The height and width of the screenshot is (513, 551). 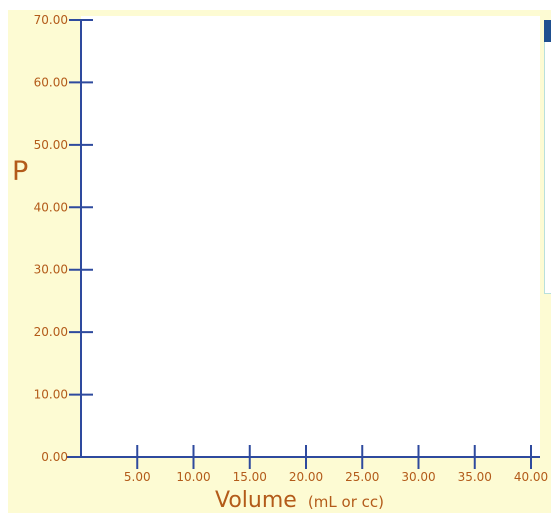 What do you see at coordinates (531, 477) in the screenshot?
I see `x-tick-label: 40.00` at bounding box center [531, 477].